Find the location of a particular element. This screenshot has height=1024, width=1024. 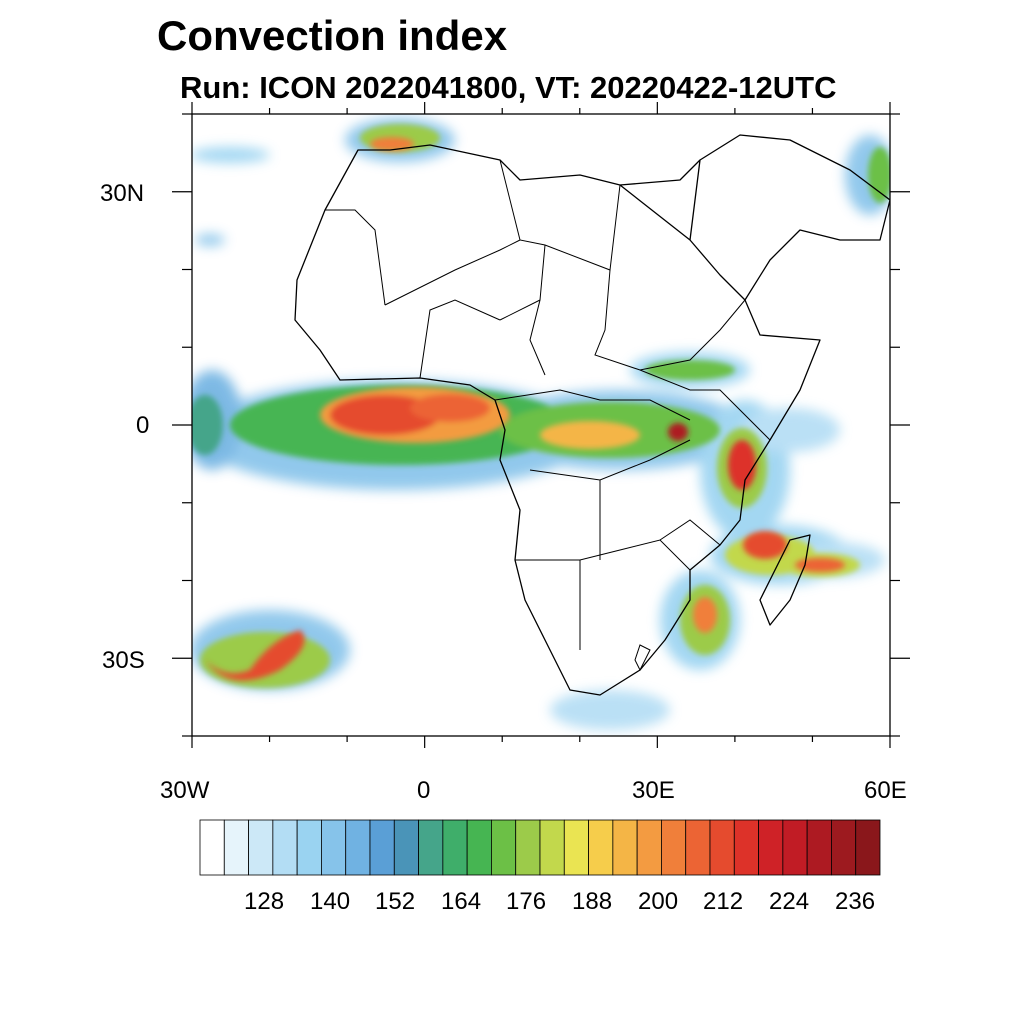

colorbar-label: 152 is located at coordinates (395, 901).